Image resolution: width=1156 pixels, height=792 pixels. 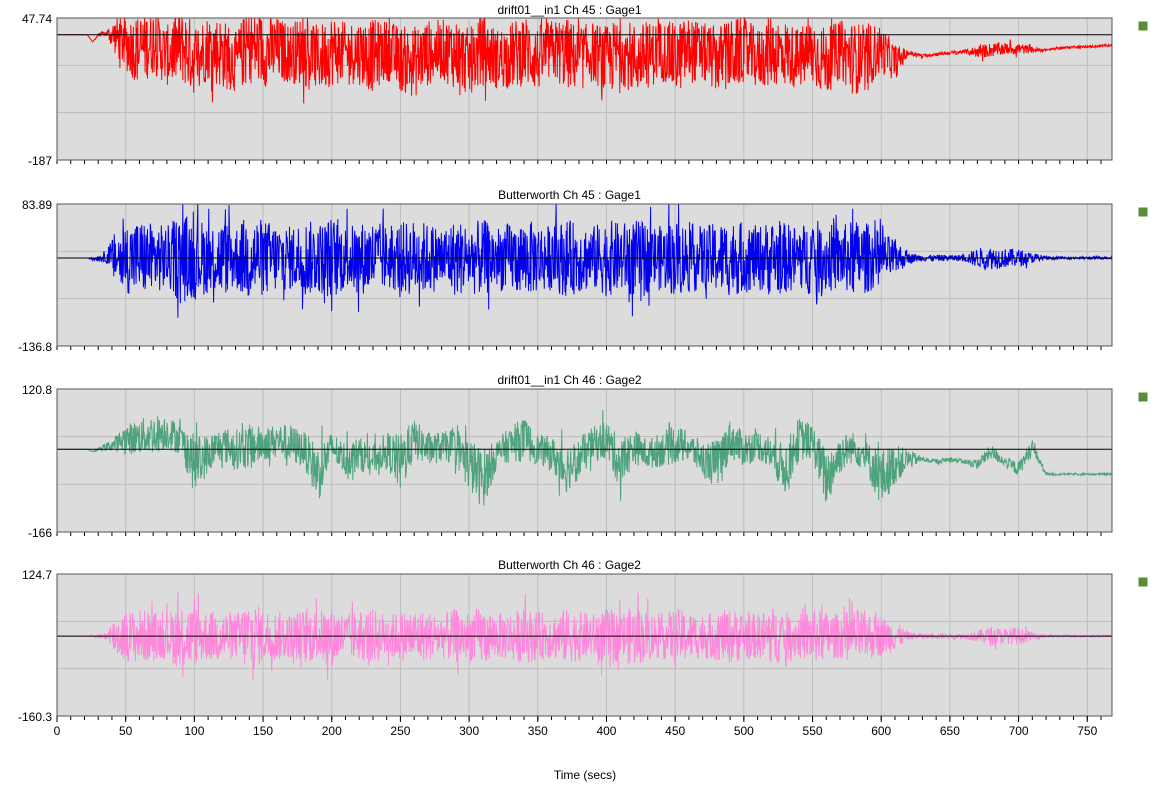 What do you see at coordinates (263, 731) in the screenshot?
I see `x-tick-label: 150` at bounding box center [263, 731].